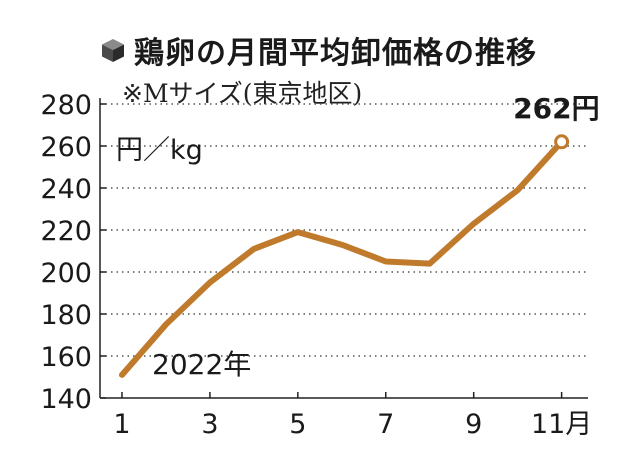  I want to click on cube-icon, so click(113, 50).